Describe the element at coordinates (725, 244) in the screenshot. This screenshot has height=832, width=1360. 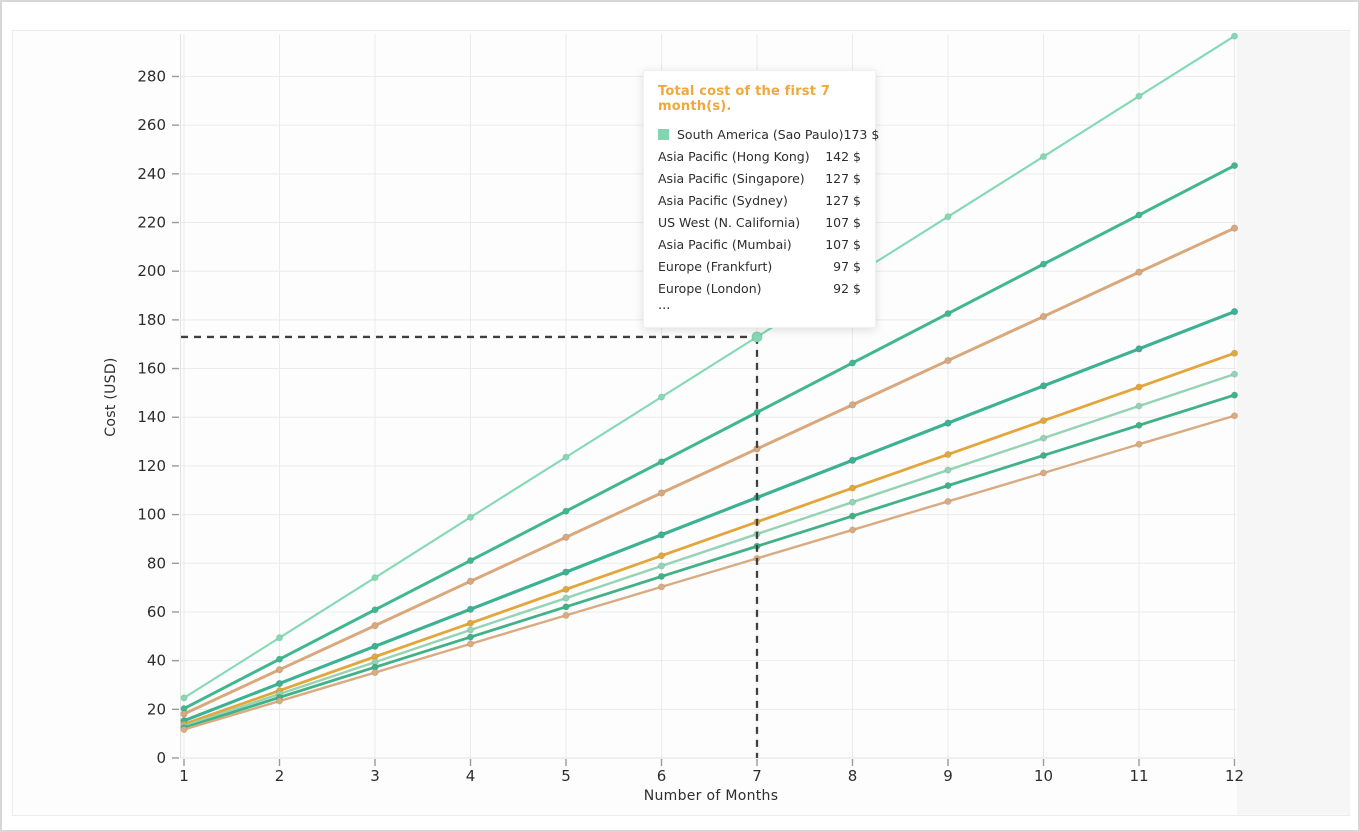
I see `tooltip-row-name: Asia Pacific (Mumbai)` at that location.